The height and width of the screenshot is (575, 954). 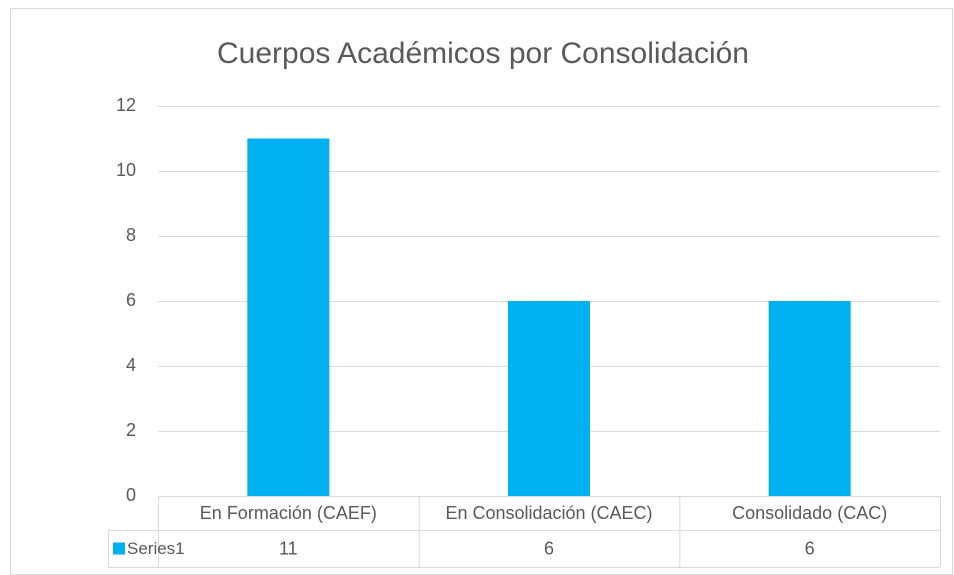 I want to click on legend-label: Series1, so click(x=156, y=548).